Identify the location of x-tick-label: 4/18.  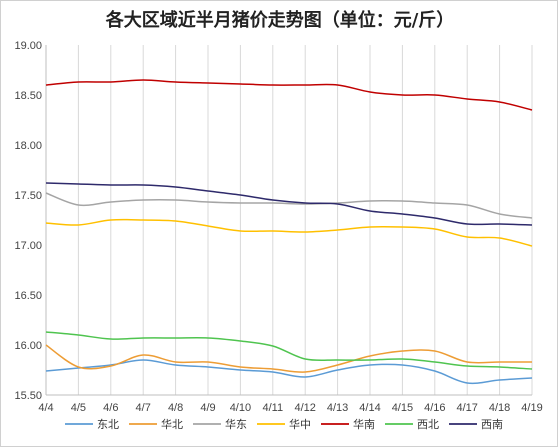
(499, 408).